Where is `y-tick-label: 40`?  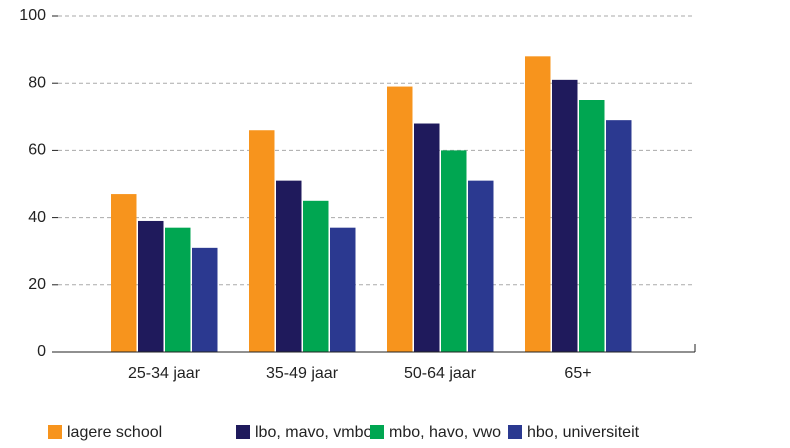
y-tick-label: 40 is located at coordinates (37, 217).